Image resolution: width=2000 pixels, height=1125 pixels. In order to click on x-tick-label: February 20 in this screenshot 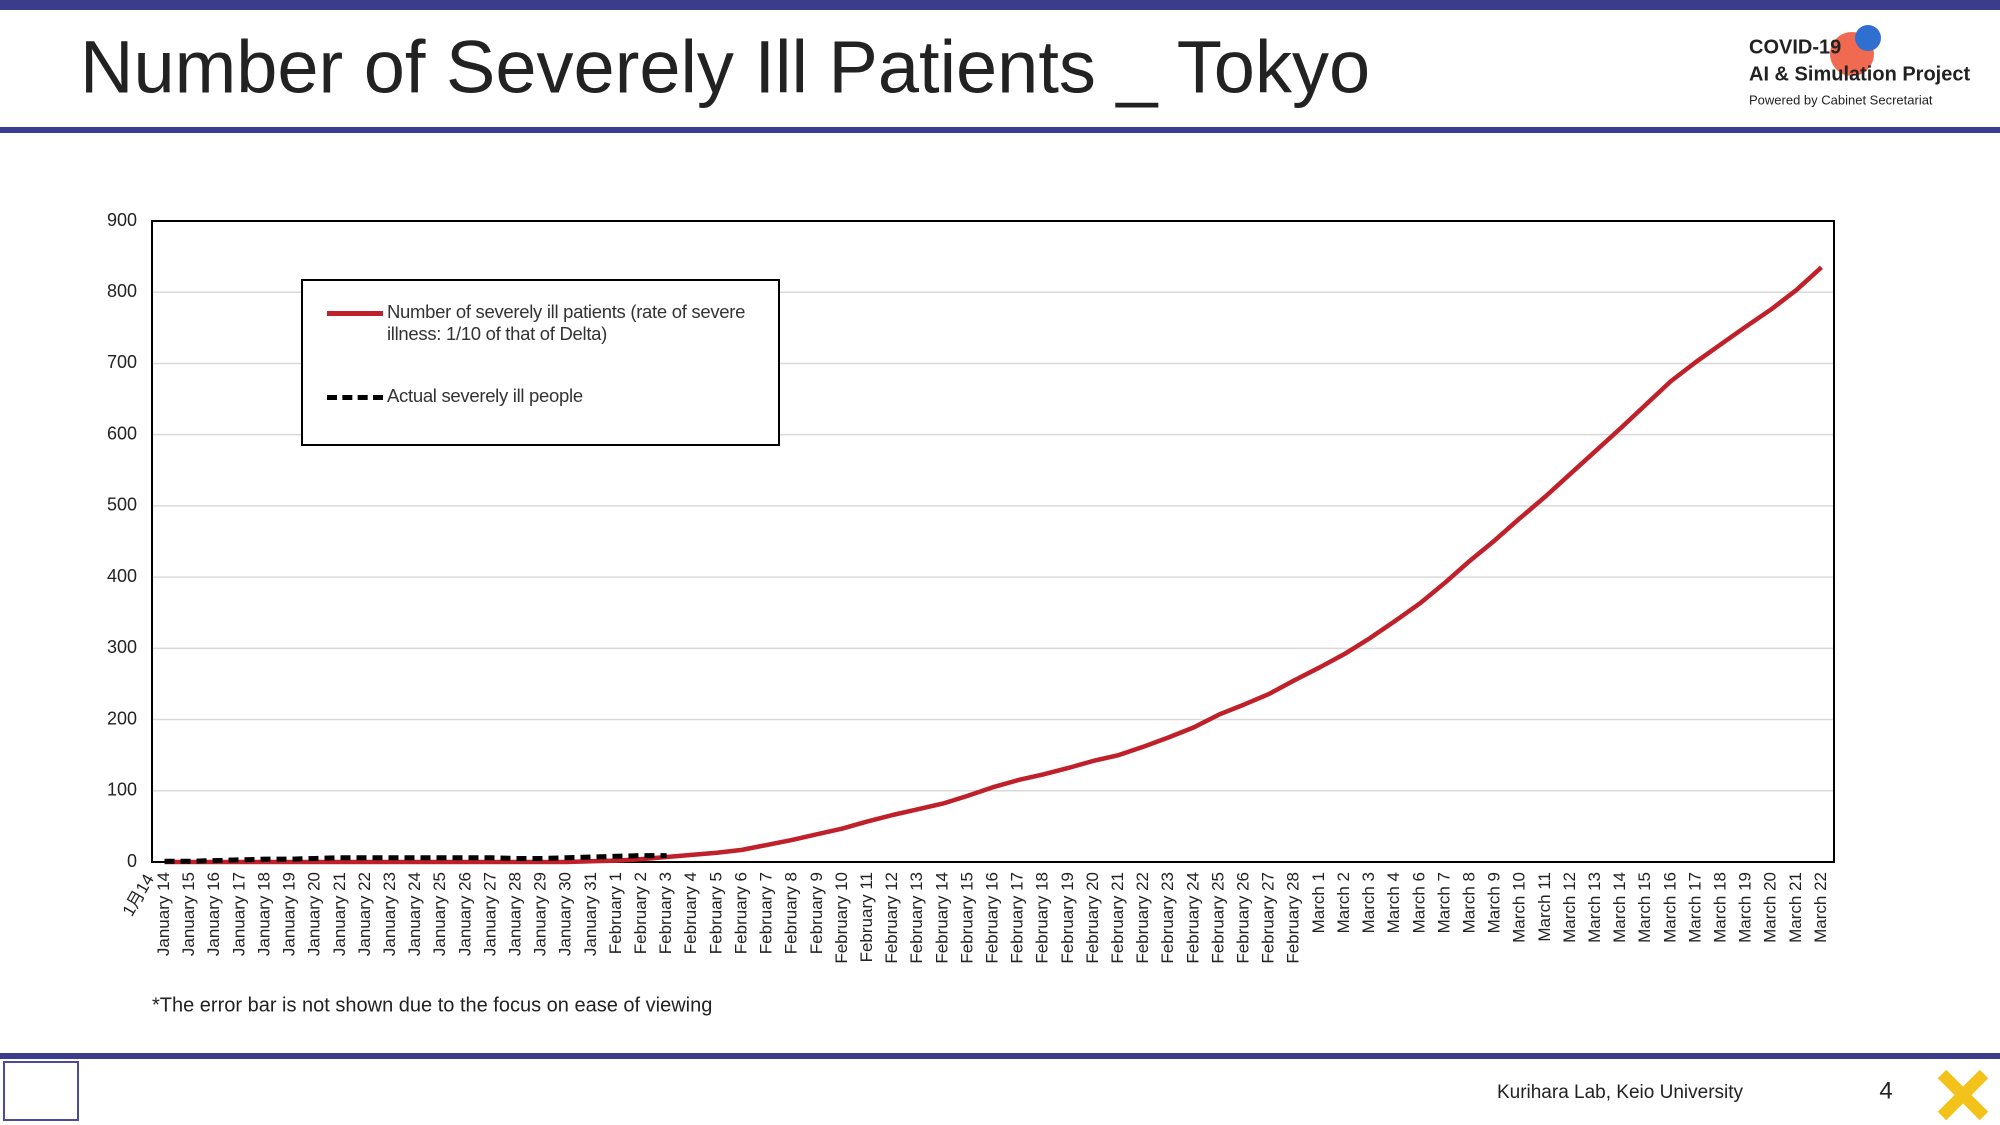, I will do `click(1092, 918)`.